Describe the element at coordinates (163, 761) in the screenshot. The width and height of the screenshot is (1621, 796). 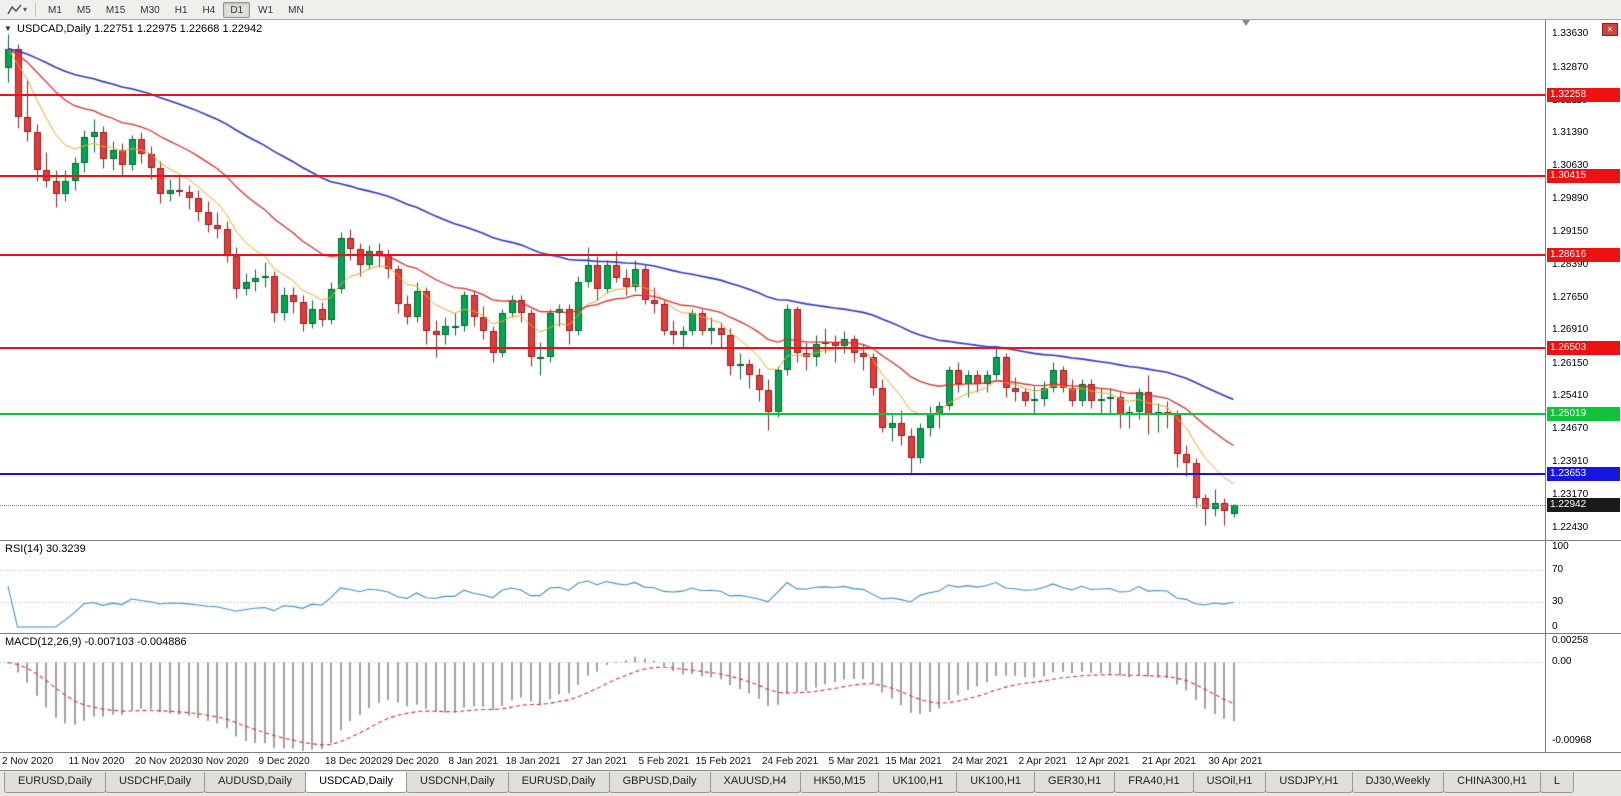
I see `date-tick-label: 20 Nov 2020` at that location.